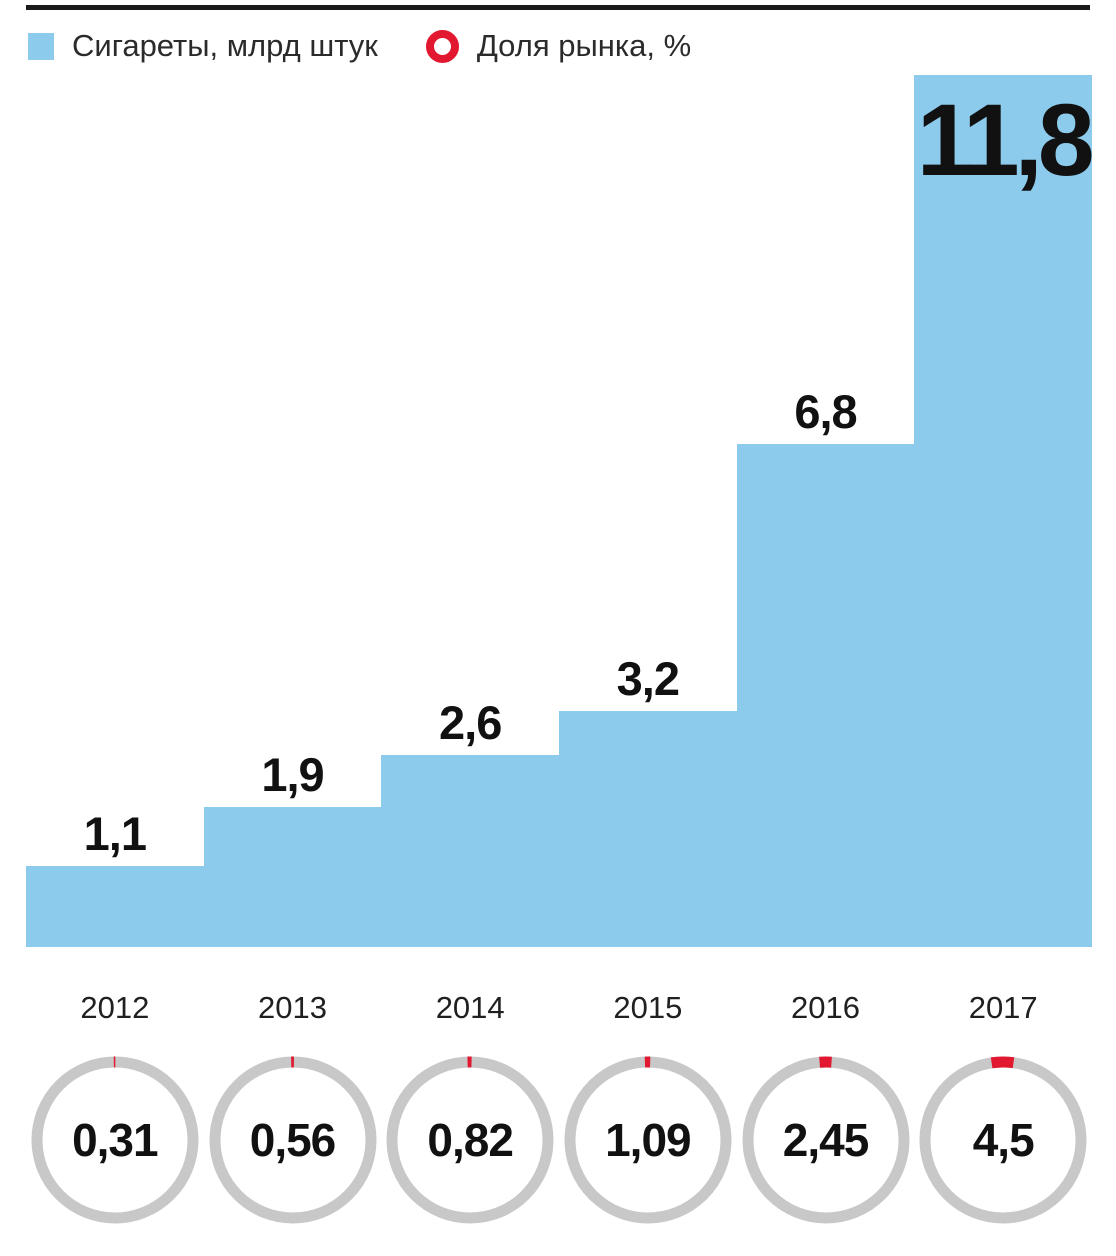 This screenshot has width=1116, height=1256. I want to click on bar-column-2016: 6,8, so click(825, 511).